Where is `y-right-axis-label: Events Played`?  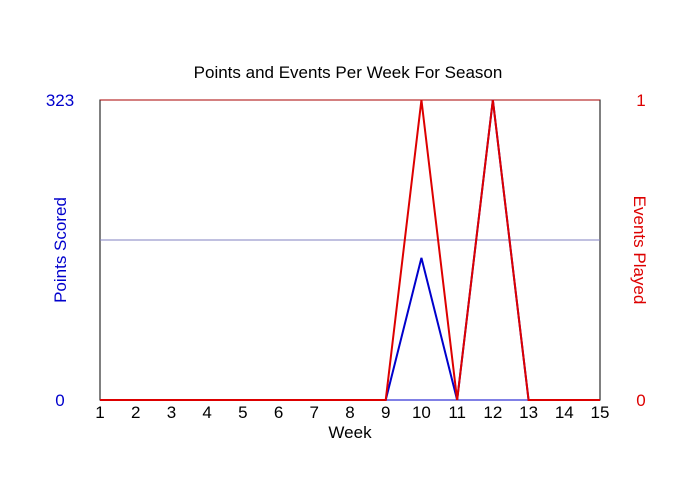
y-right-axis-label: Events Played is located at coordinates (639, 250).